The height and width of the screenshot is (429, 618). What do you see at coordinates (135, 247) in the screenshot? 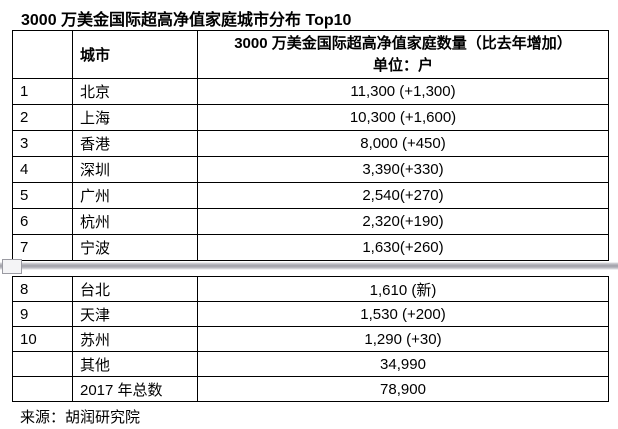
I see `city-cell: 宁波` at bounding box center [135, 247].